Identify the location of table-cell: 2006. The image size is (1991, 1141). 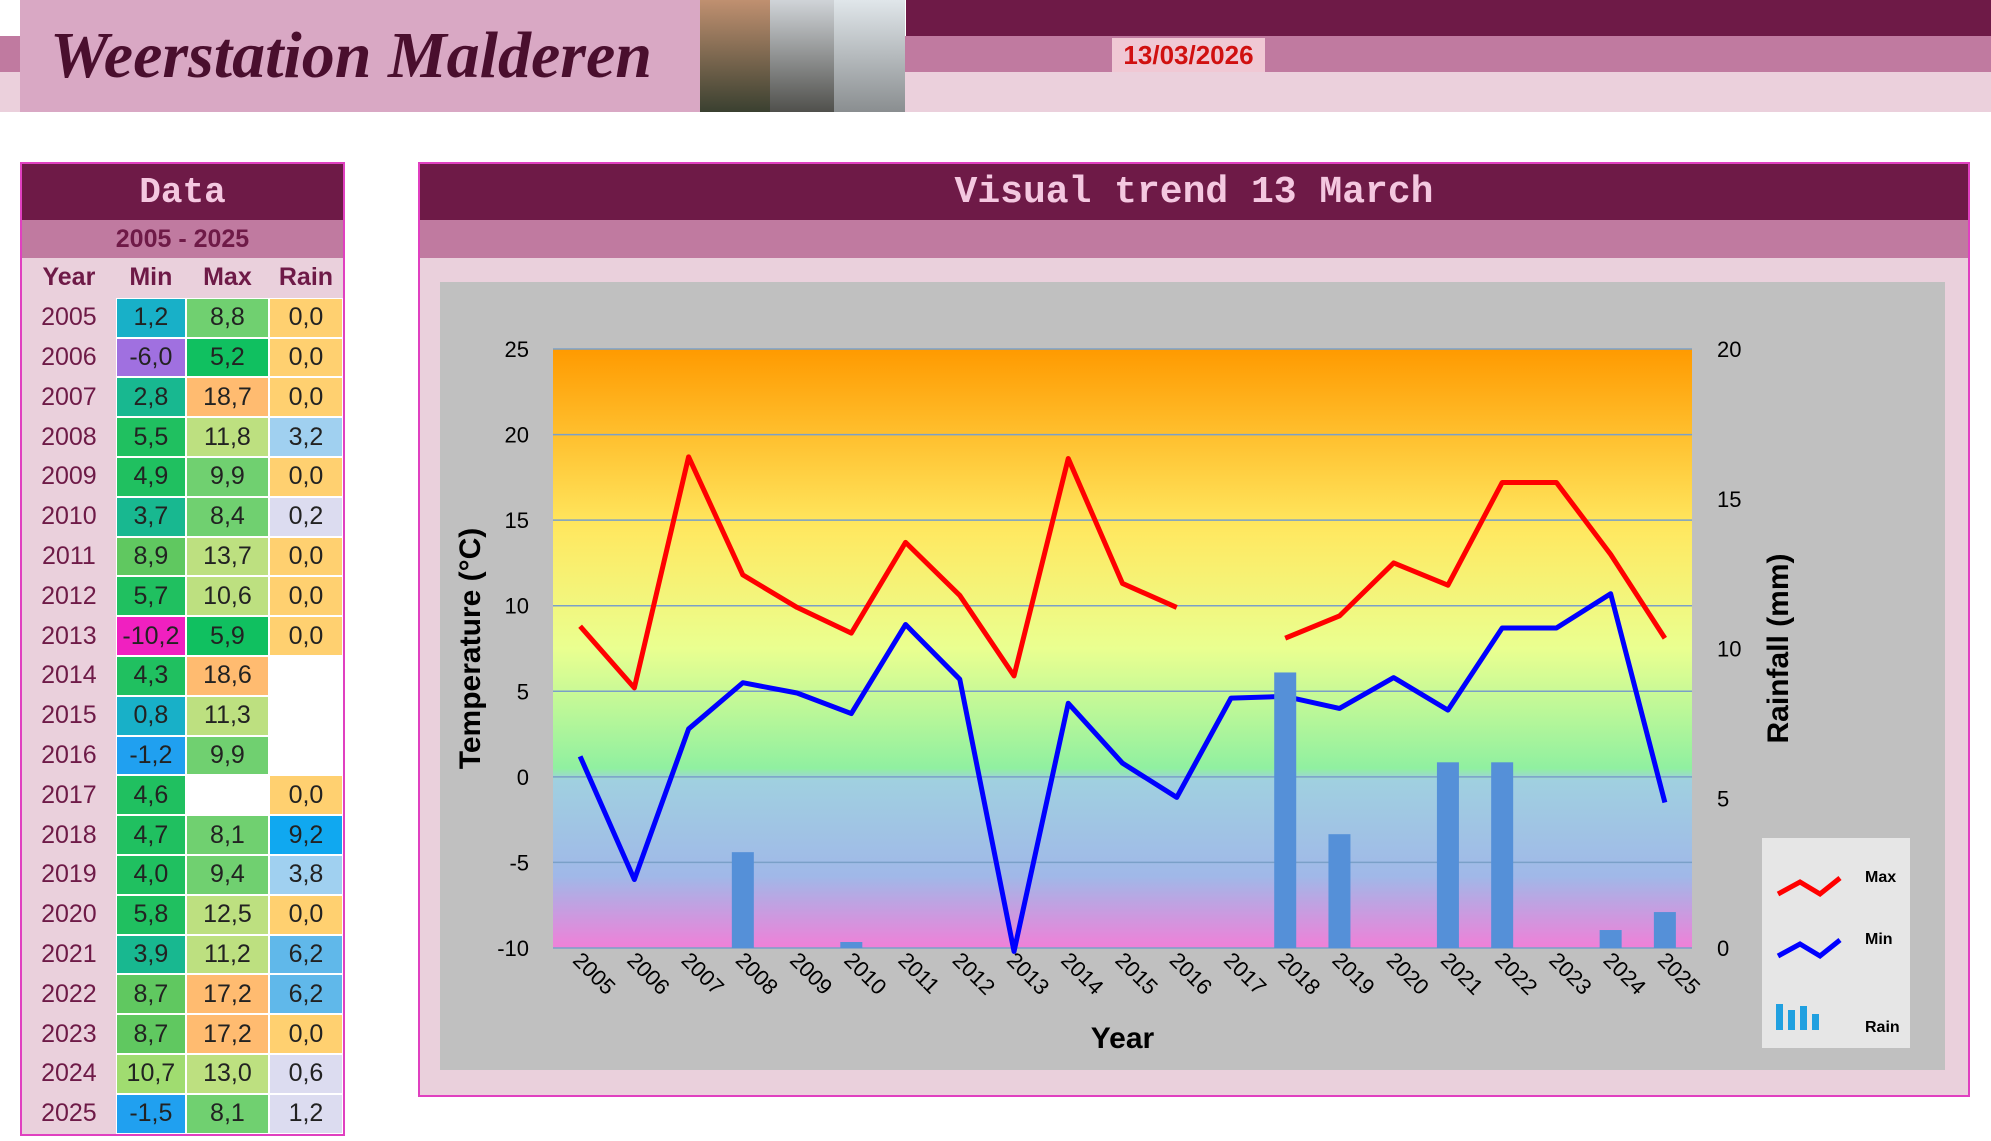
(69, 356).